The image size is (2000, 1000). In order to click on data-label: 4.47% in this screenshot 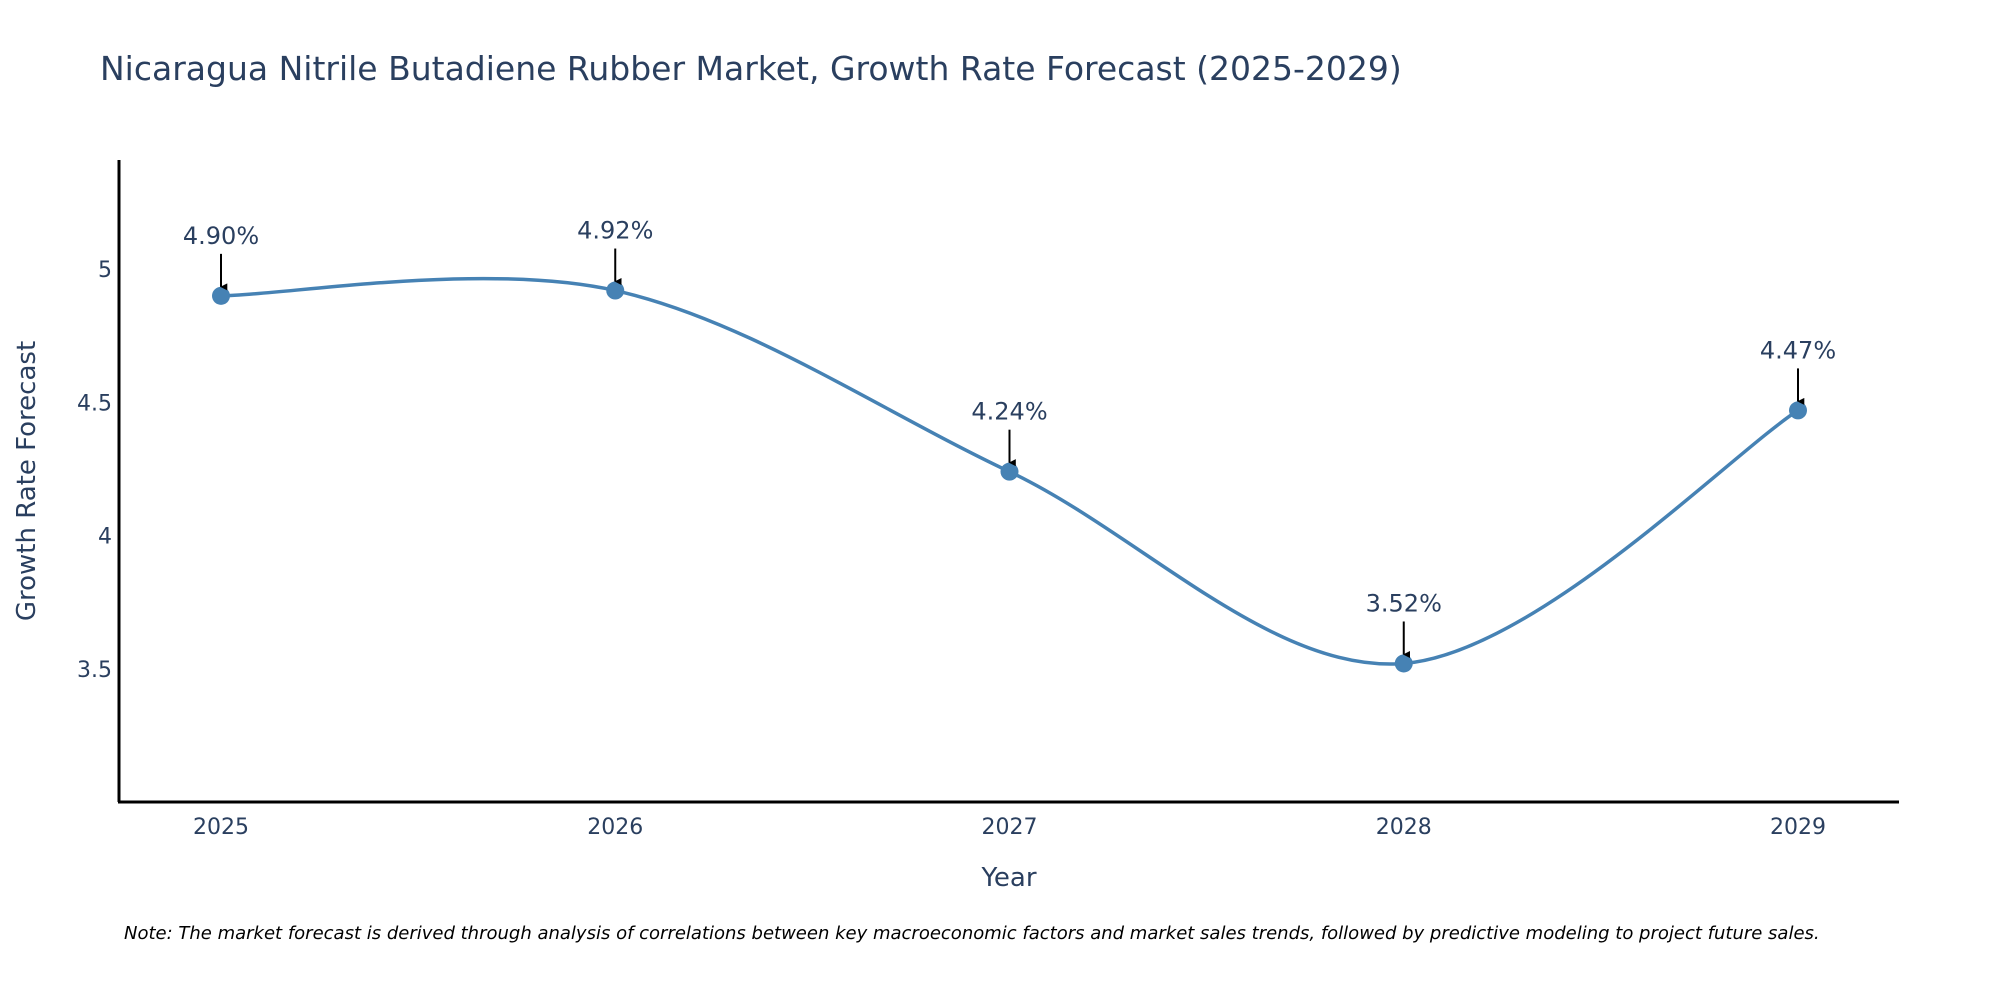, I will do `click(1798, 350)`.